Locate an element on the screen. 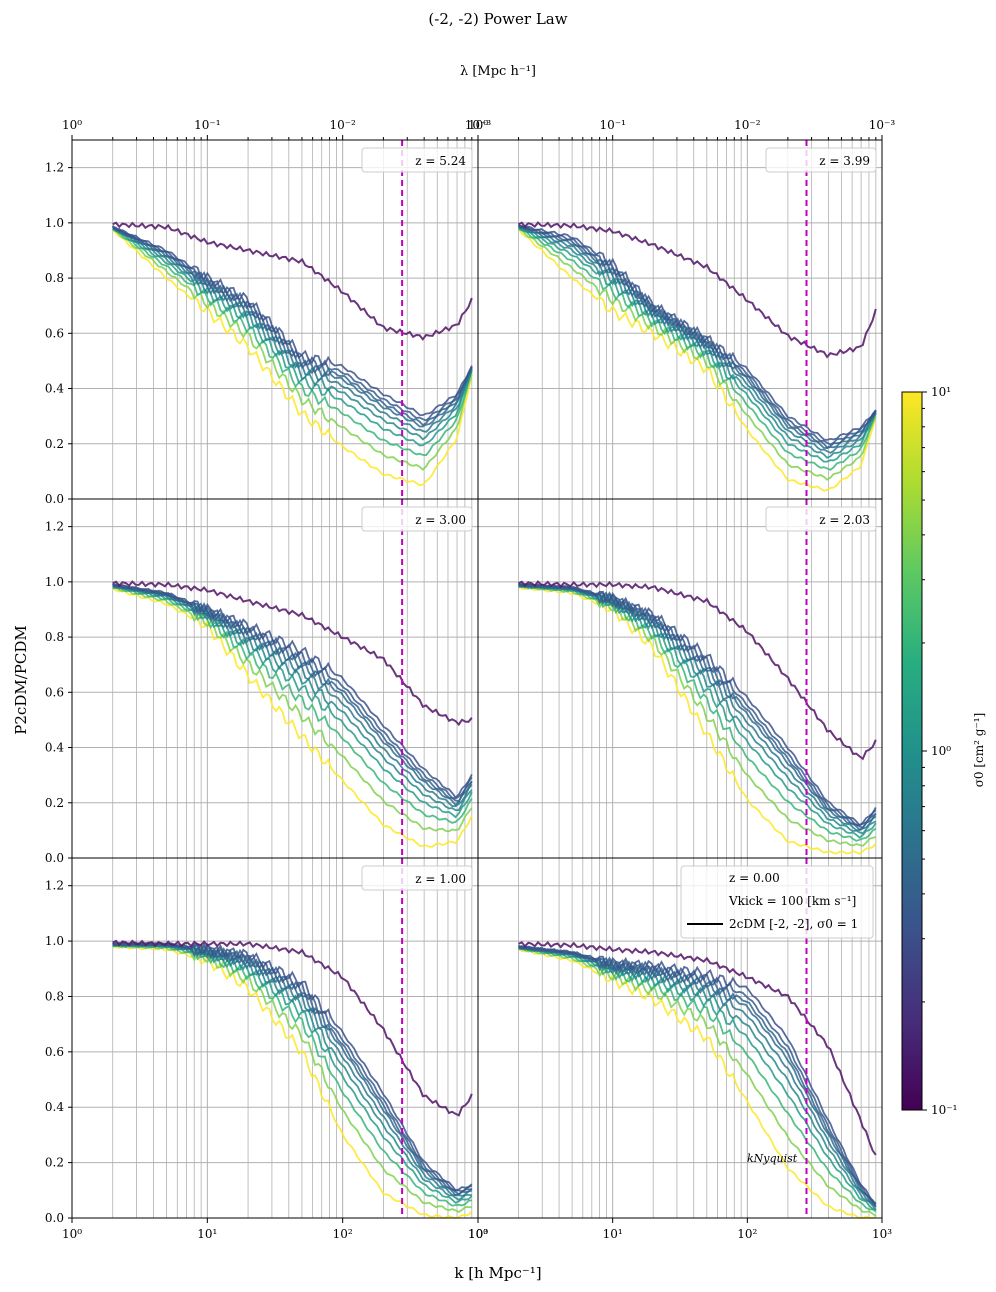 The width and height of the screenshot is (996, 1292). colorbar: σ0 [cm² g⁻¹] 10¹ 10⁰ 10⁻¹ is located at coordinates (943, 751).